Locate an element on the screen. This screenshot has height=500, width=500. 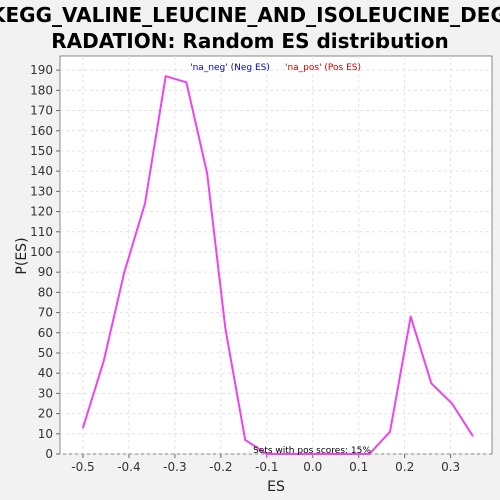
y-tick-label: 50 is located at coordinates (45, 353).